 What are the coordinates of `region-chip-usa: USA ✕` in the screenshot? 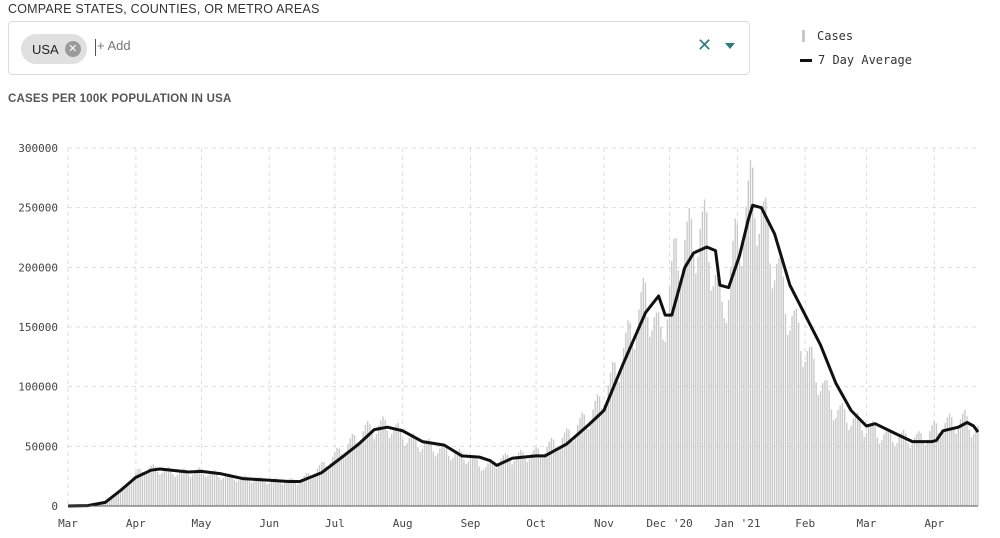 It's located at (54, 49).